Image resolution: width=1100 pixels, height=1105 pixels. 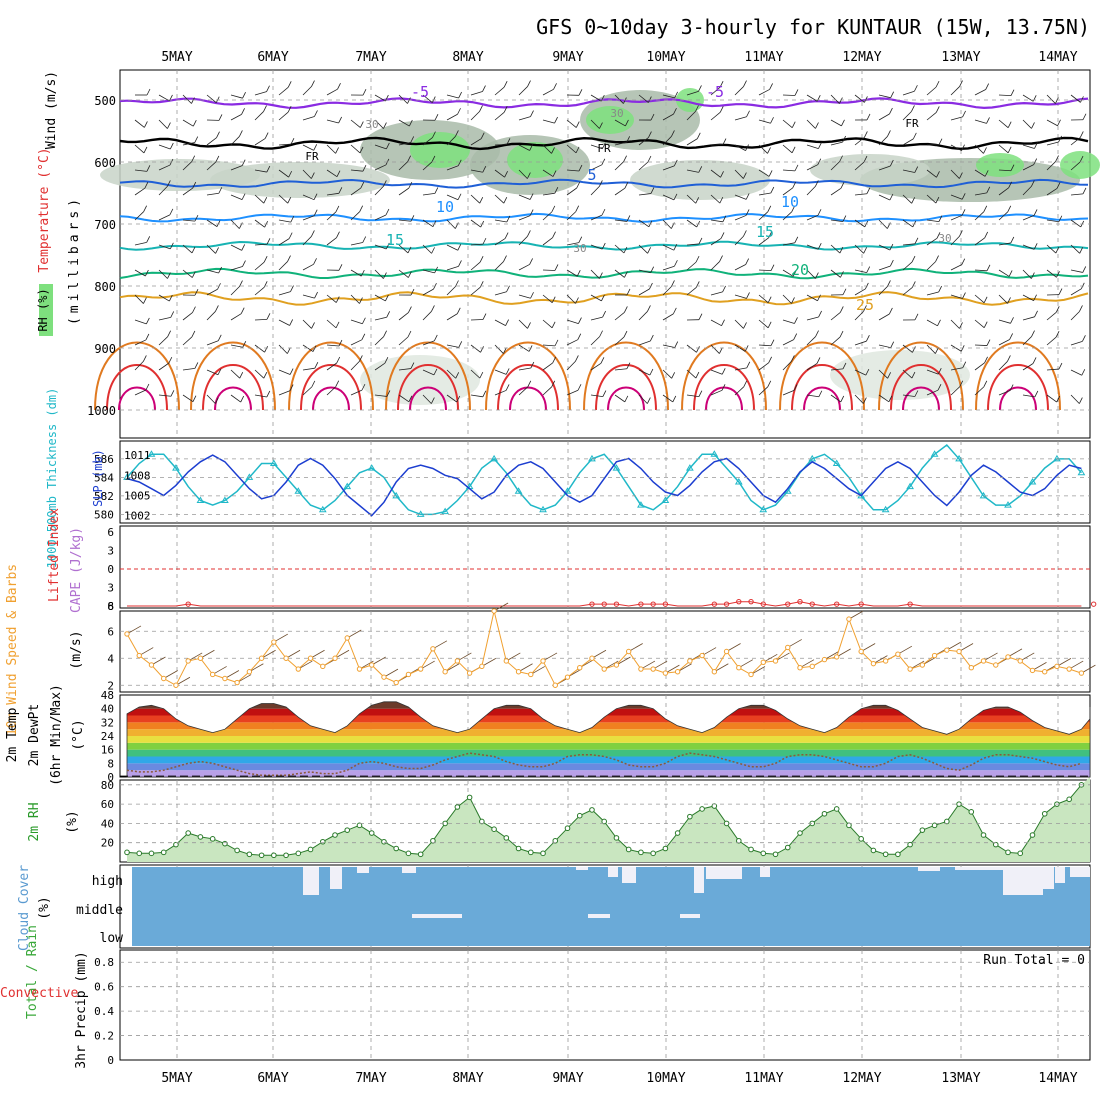 What do you see at coordinates (1057, 1078) in the screenshot?
I see `date-label-bottom: 14MAY` at bounding box center [1057, 1078].